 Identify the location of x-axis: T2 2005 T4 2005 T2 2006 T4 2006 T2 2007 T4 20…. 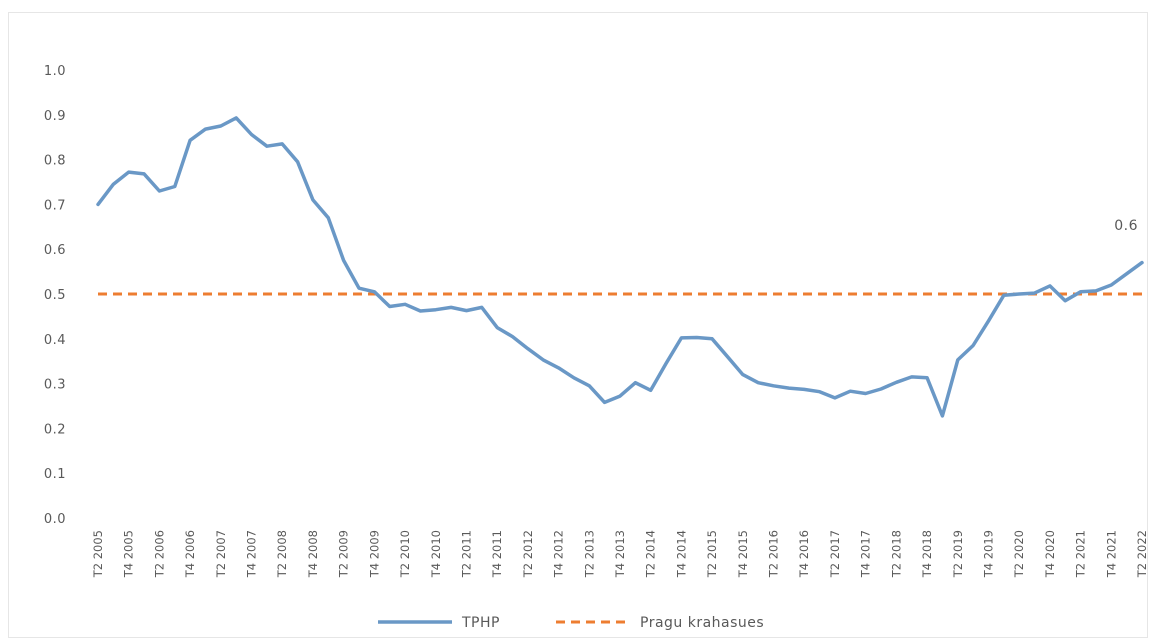
(620, 554).